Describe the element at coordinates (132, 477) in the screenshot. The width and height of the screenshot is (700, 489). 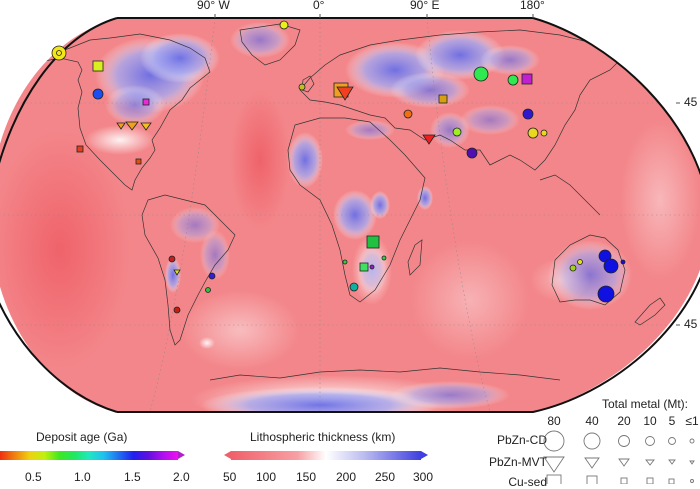
I see `age-tick-1-5: 1.5` at that location.